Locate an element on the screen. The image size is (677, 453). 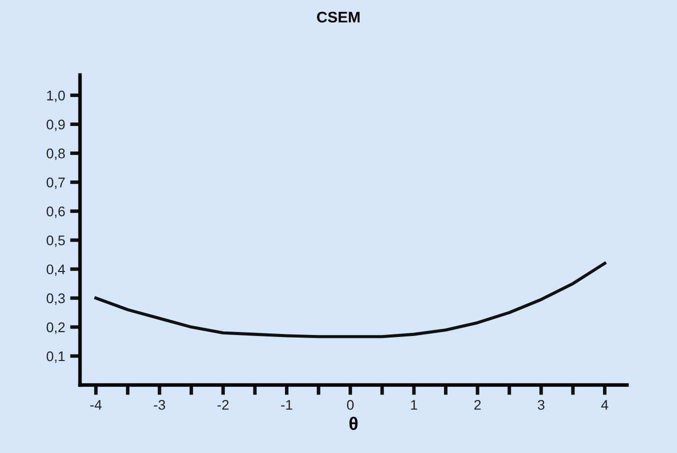
y-tick-label: 0,7 is located at coordinates (55, 184).